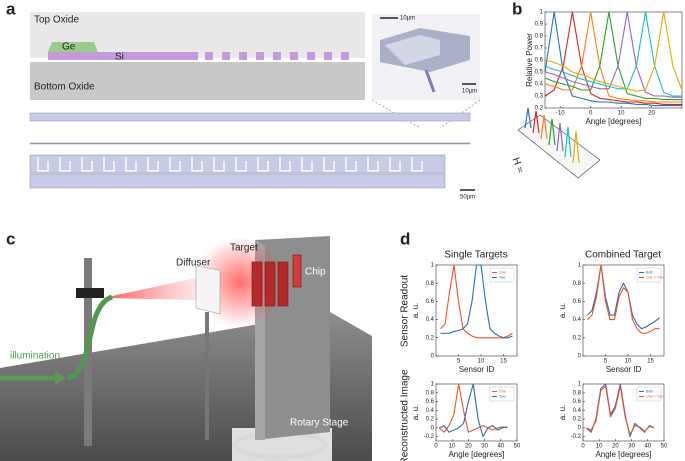 This screenshot has height=461, width=685. I want to click on row-title: Sensor Readout, so click(405, 311).